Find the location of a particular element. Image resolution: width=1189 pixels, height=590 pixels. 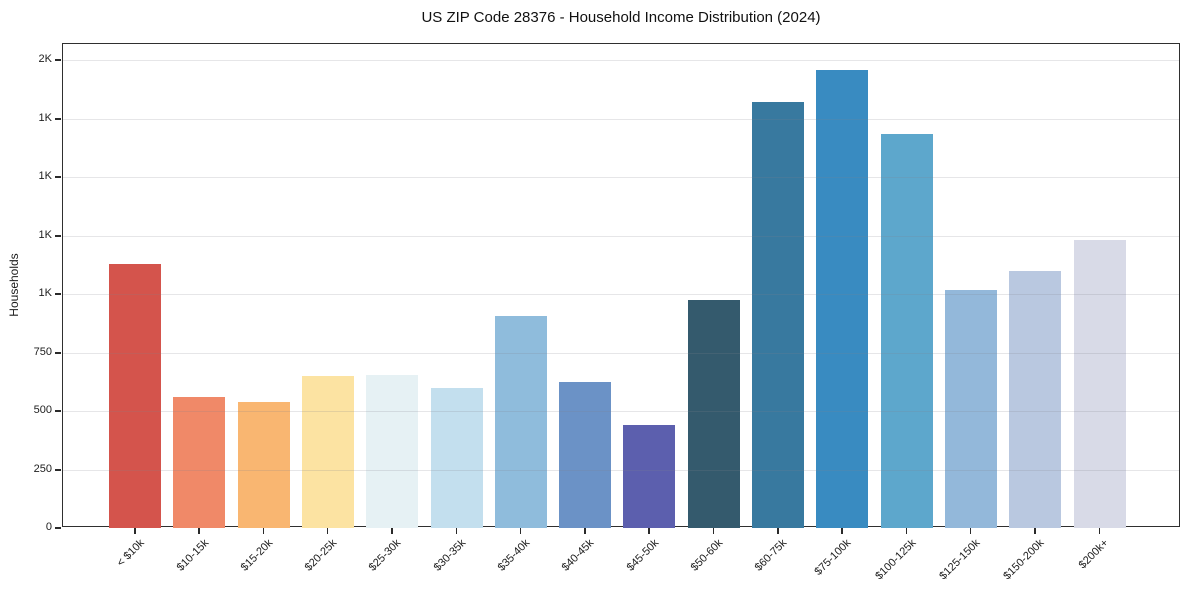

bar-10-15k is located at coordinates (199, 462).